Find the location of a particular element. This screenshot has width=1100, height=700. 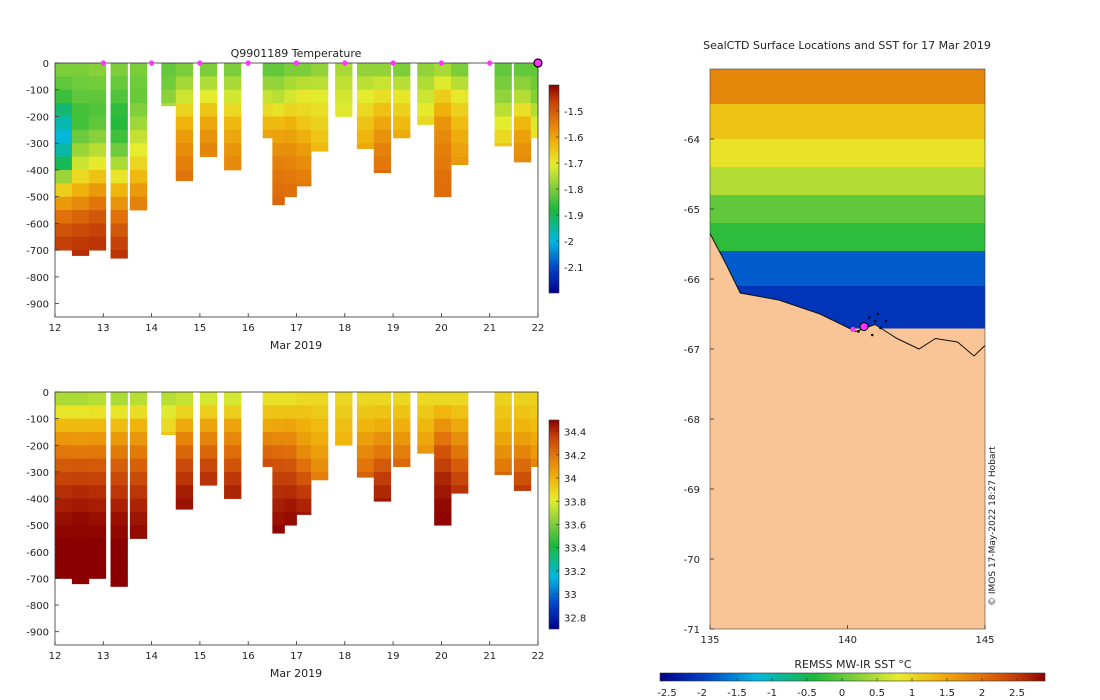

x-tick-label: 14 is located at coordinates (151, 656).